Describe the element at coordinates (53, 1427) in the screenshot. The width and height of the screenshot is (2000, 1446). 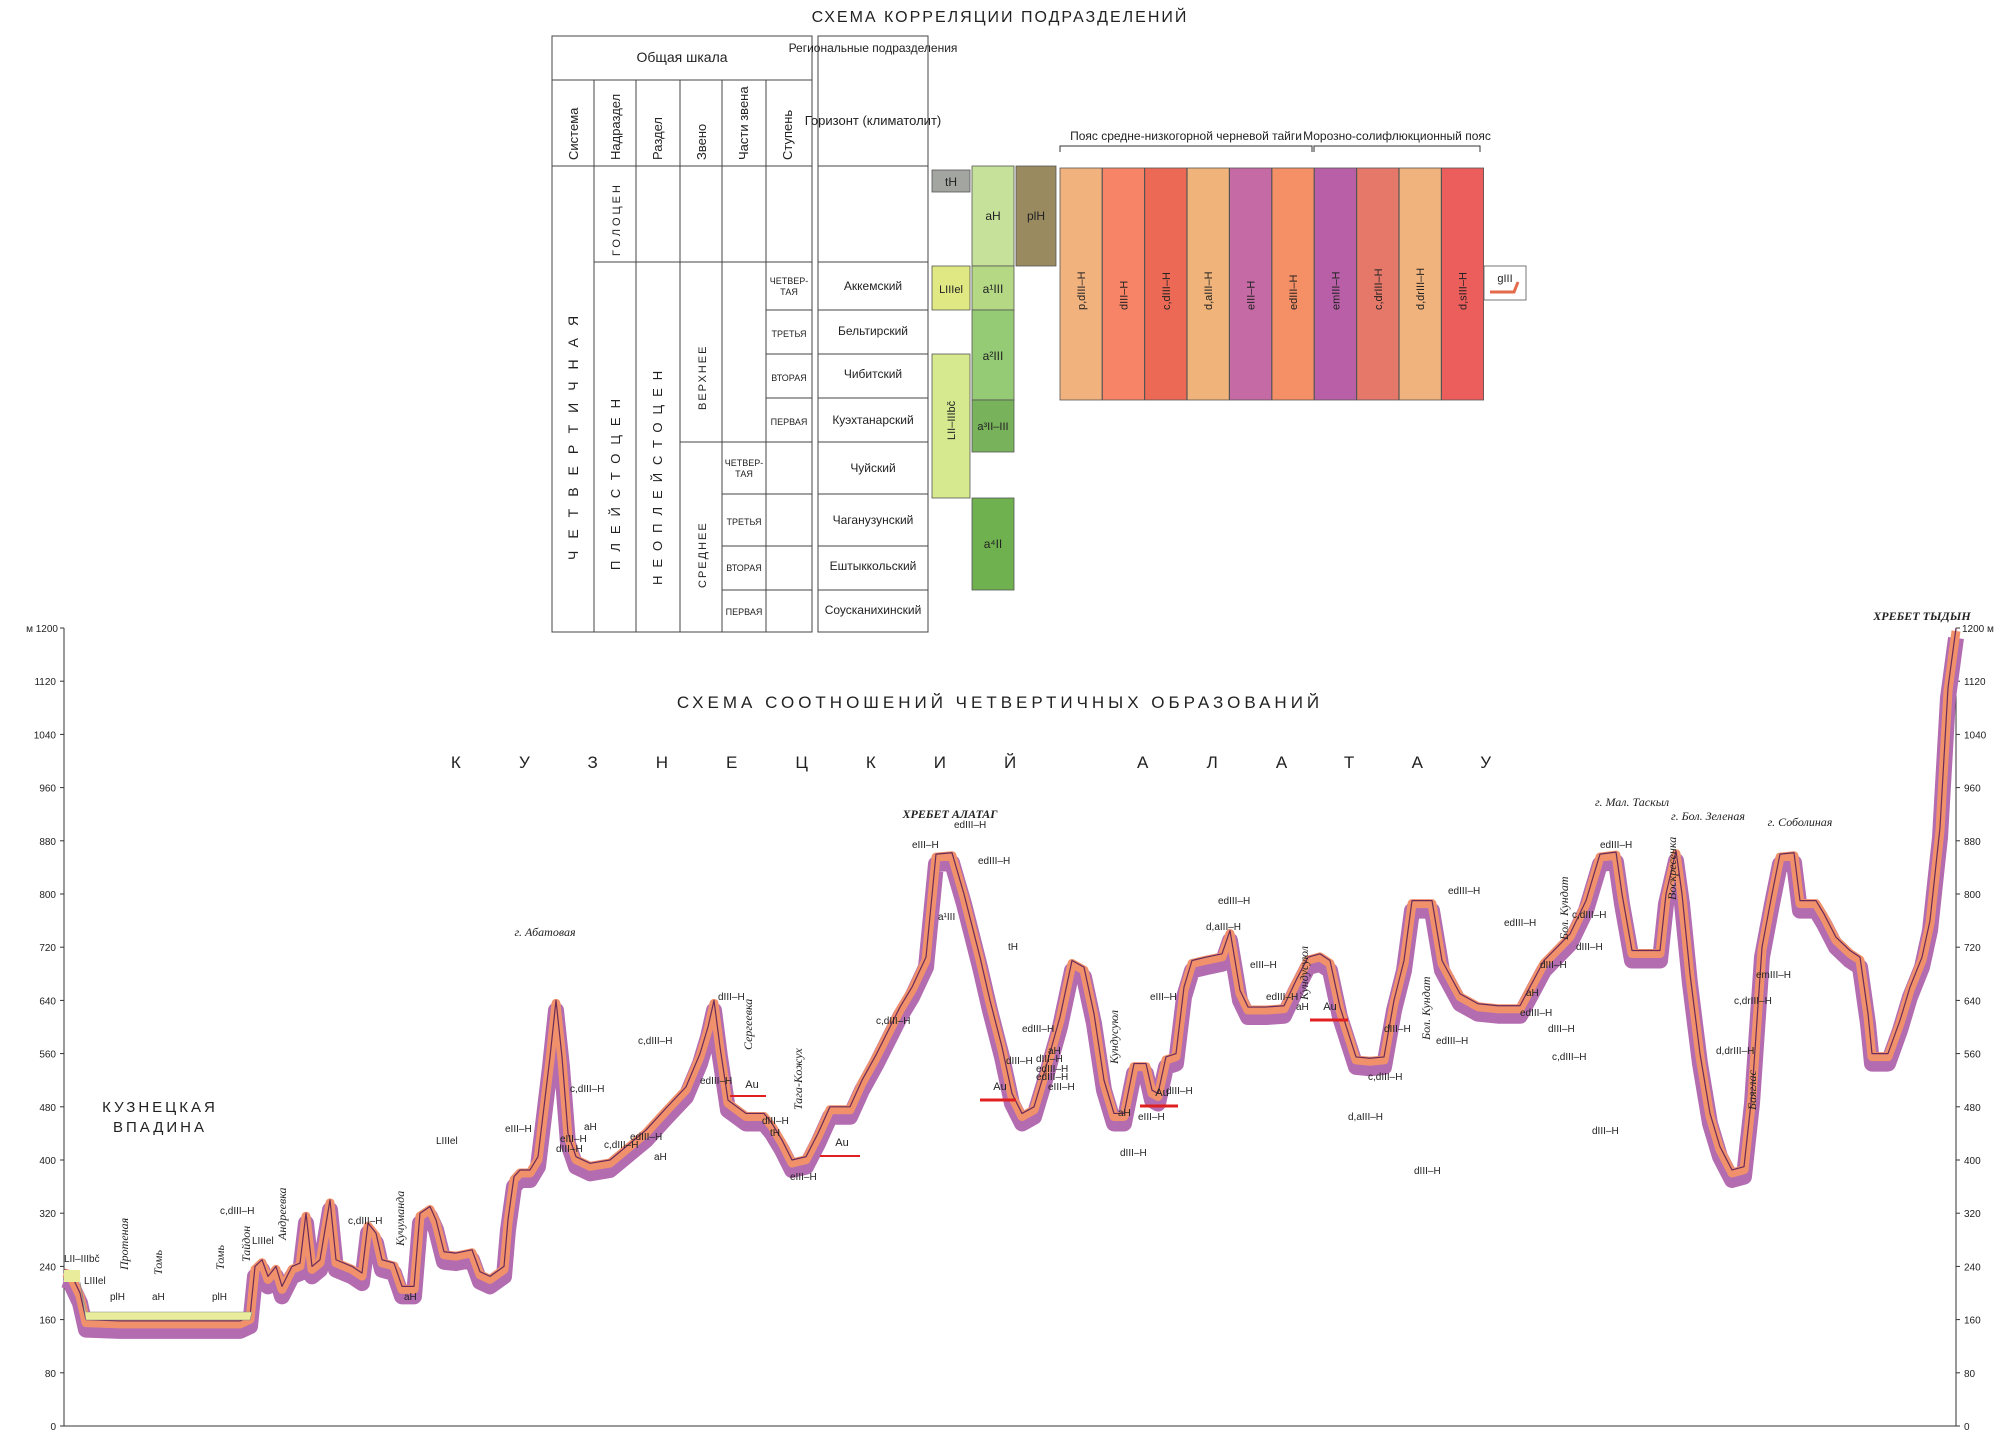
I see `y-tick-label-left: 0` at that location.